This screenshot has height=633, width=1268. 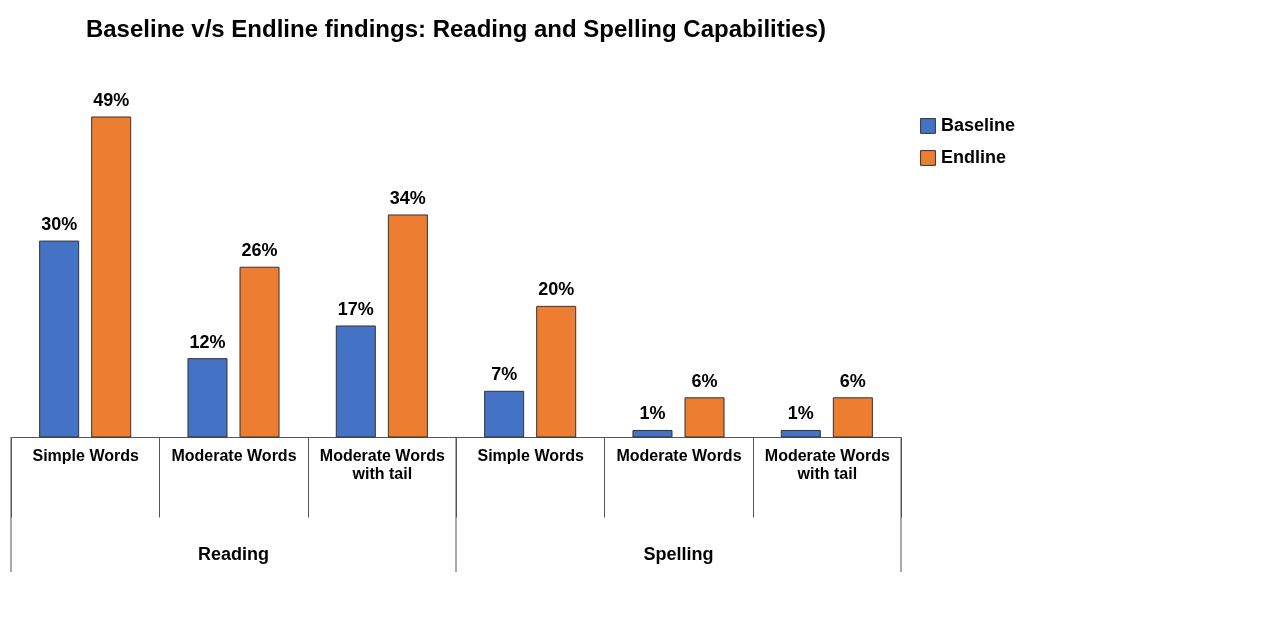 I want to click on data-label: 7%, so click(x=504, y=374).